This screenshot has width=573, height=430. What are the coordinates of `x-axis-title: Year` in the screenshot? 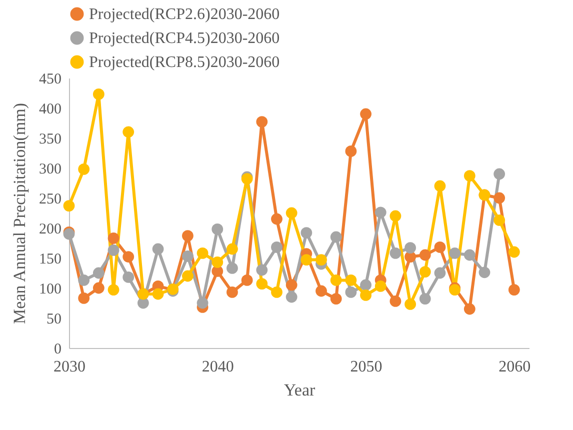 It's located at (300, 390).